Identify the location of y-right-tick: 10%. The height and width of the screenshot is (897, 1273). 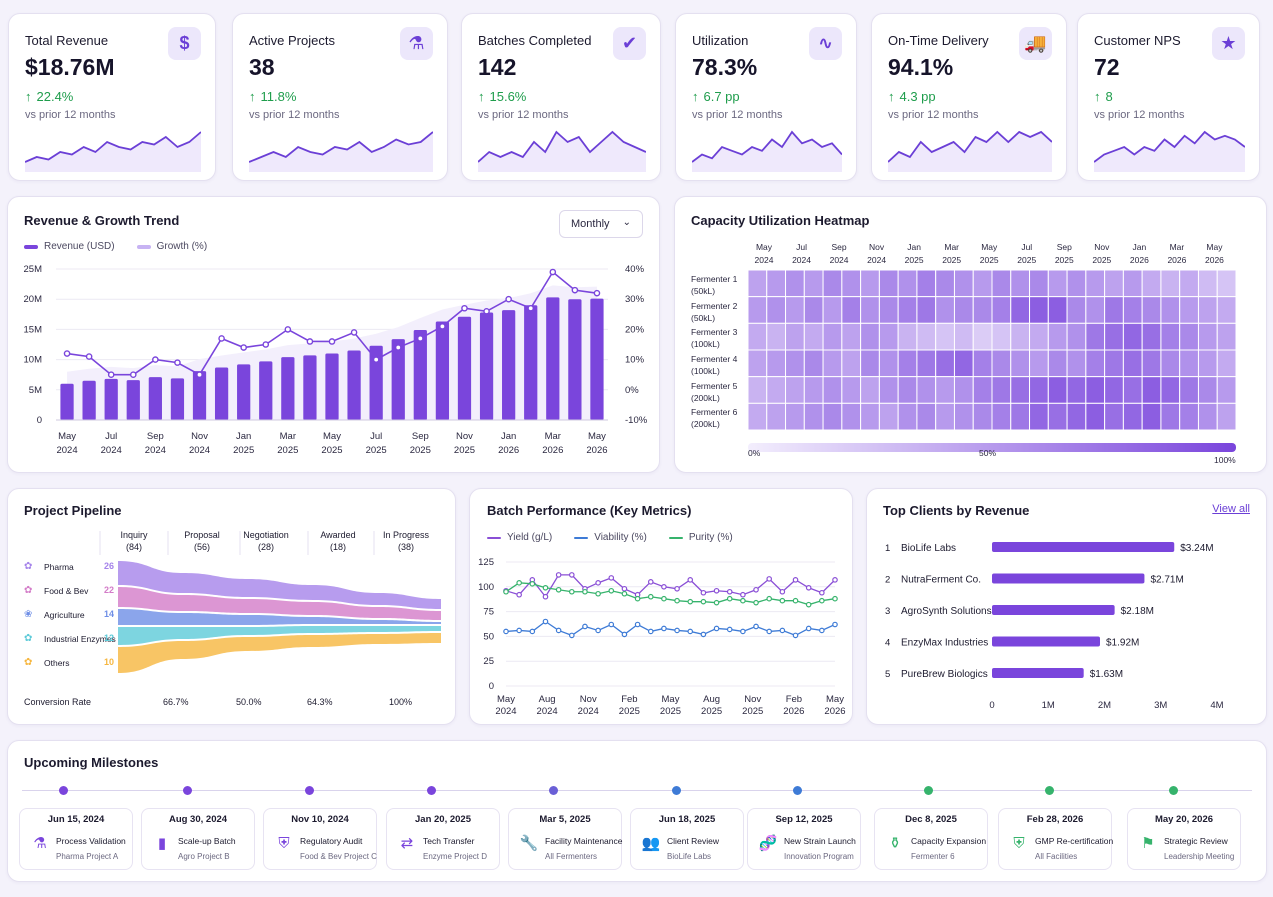
(635, 360).